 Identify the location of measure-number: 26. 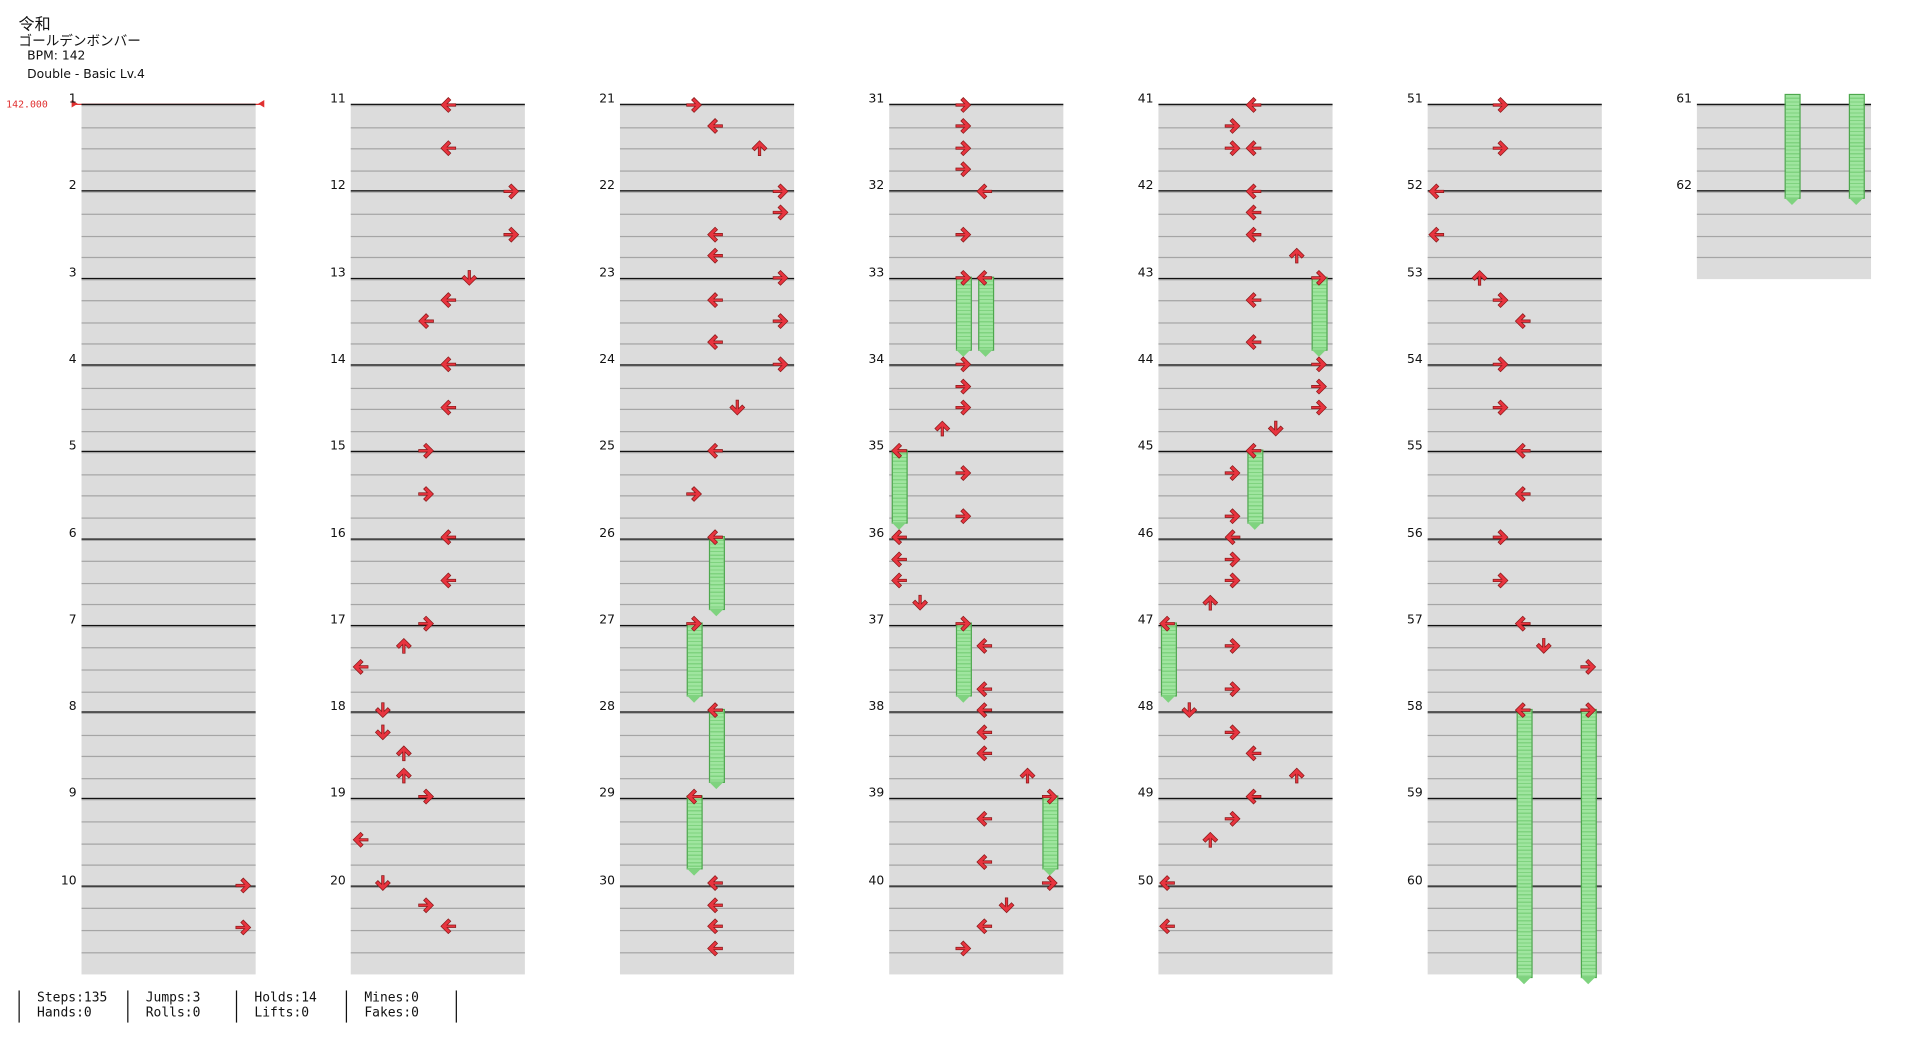
(607, 533).